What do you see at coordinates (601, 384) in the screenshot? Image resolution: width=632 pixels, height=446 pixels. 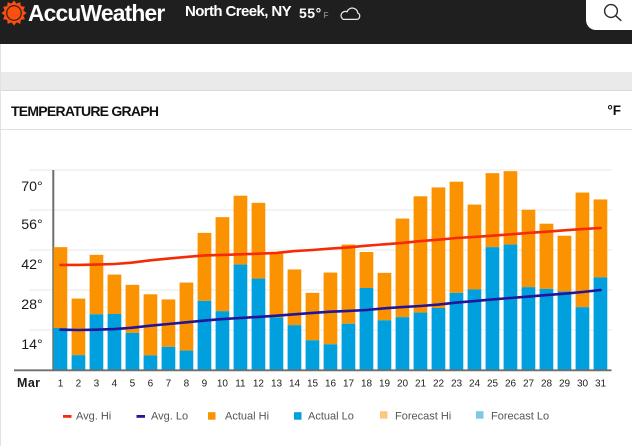 I see `svg-text: 31` at bounding box center [601, 384].